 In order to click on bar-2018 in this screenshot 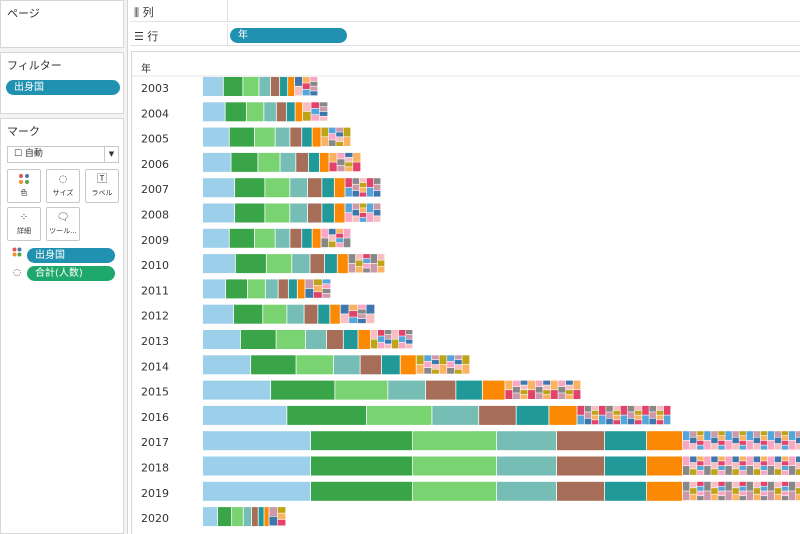, I will do `click(501, 466)`.